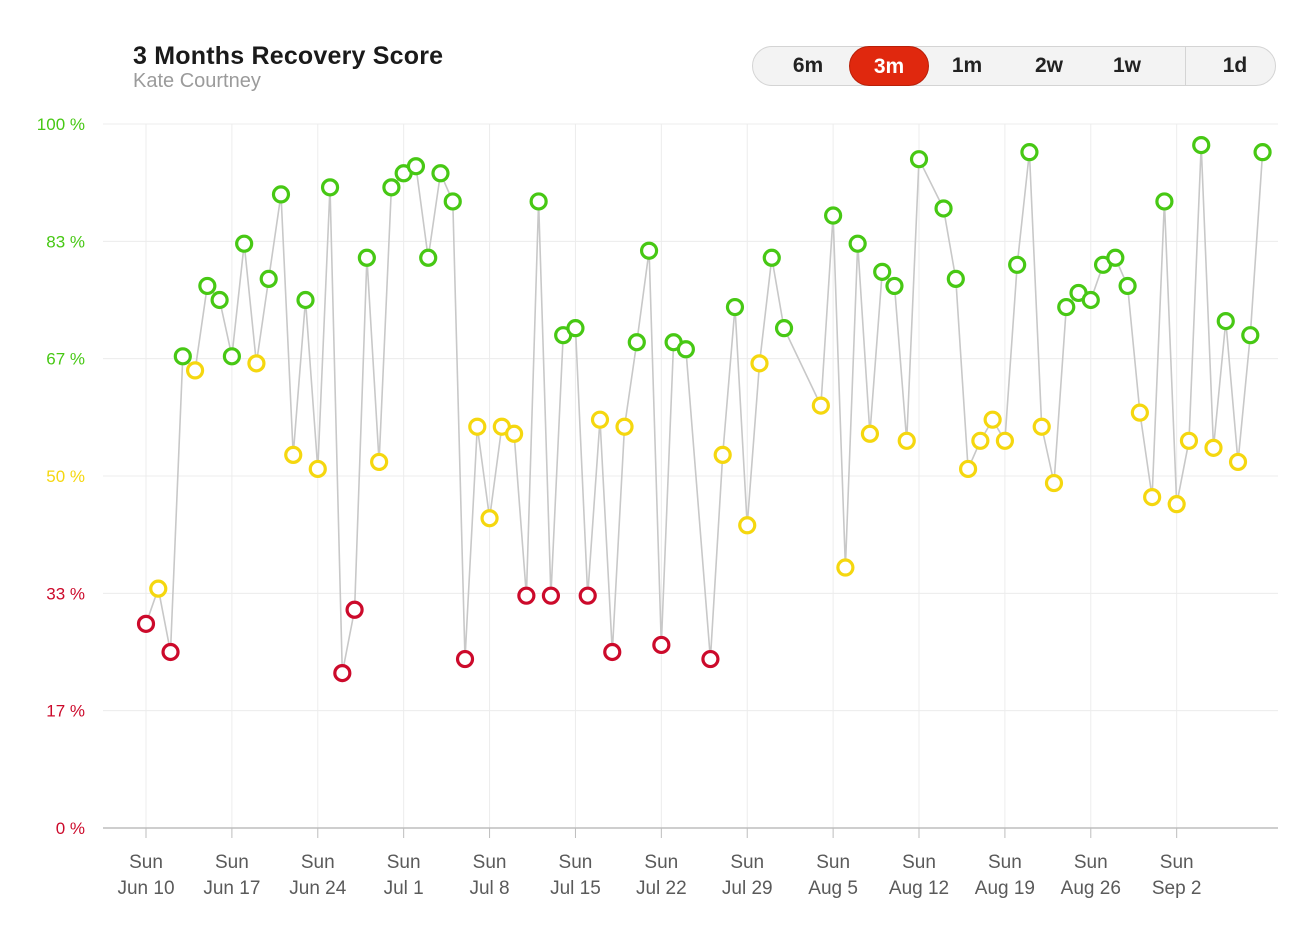 Image resolution: width=1316 pixels, height=938 pixels. Describe the element at coordinates (288, 56) in the screenshot. I see `chart-title: 3 Months Recovery Score` at that location.